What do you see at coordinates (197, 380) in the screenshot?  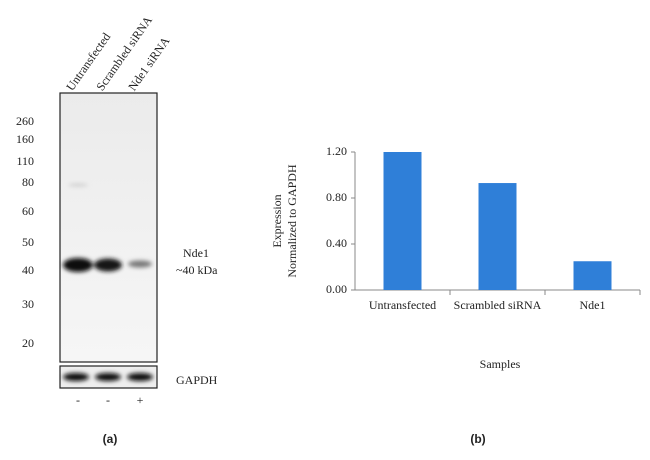 I see `loading-control: GAPDH` at bounding box center [197, 380].